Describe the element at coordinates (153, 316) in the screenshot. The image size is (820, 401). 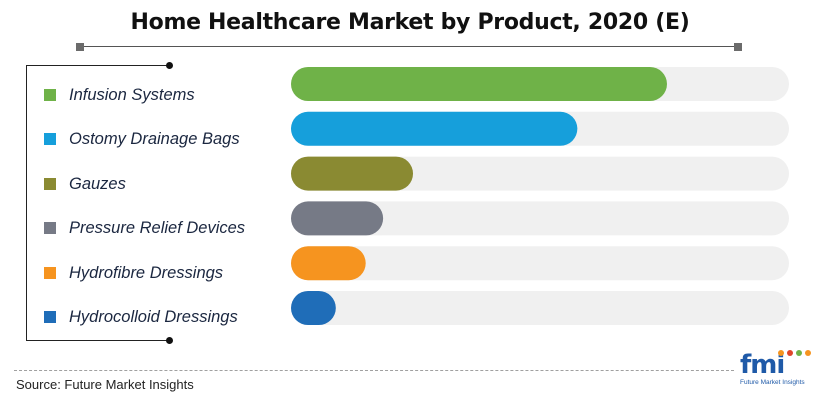
I see `legend-label: Hydrocolloid Dressings` at that location.